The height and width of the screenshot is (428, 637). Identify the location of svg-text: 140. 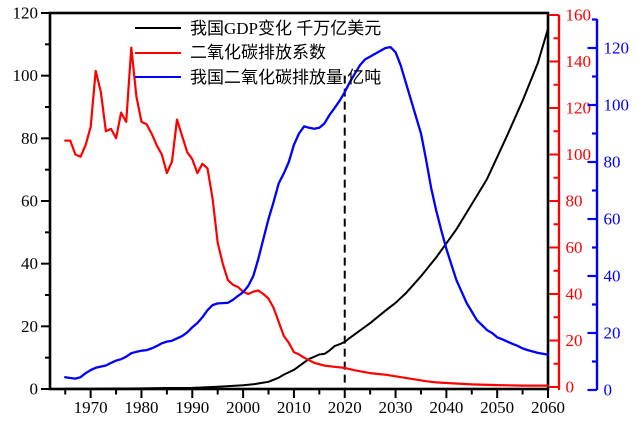
(579, 61).